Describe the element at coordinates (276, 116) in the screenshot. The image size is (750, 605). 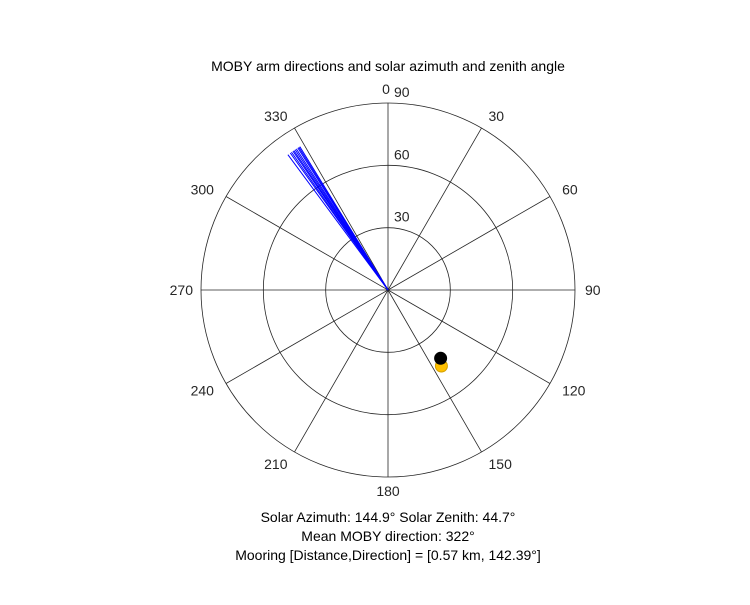
I see `theta-tick-label-330: 330` at that location.